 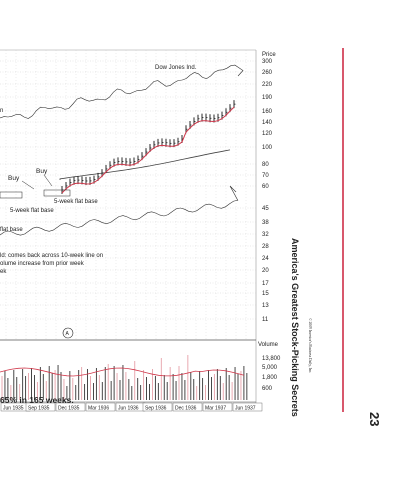 I want to click on price-tick-label: 17, so click(x=265, y=284).